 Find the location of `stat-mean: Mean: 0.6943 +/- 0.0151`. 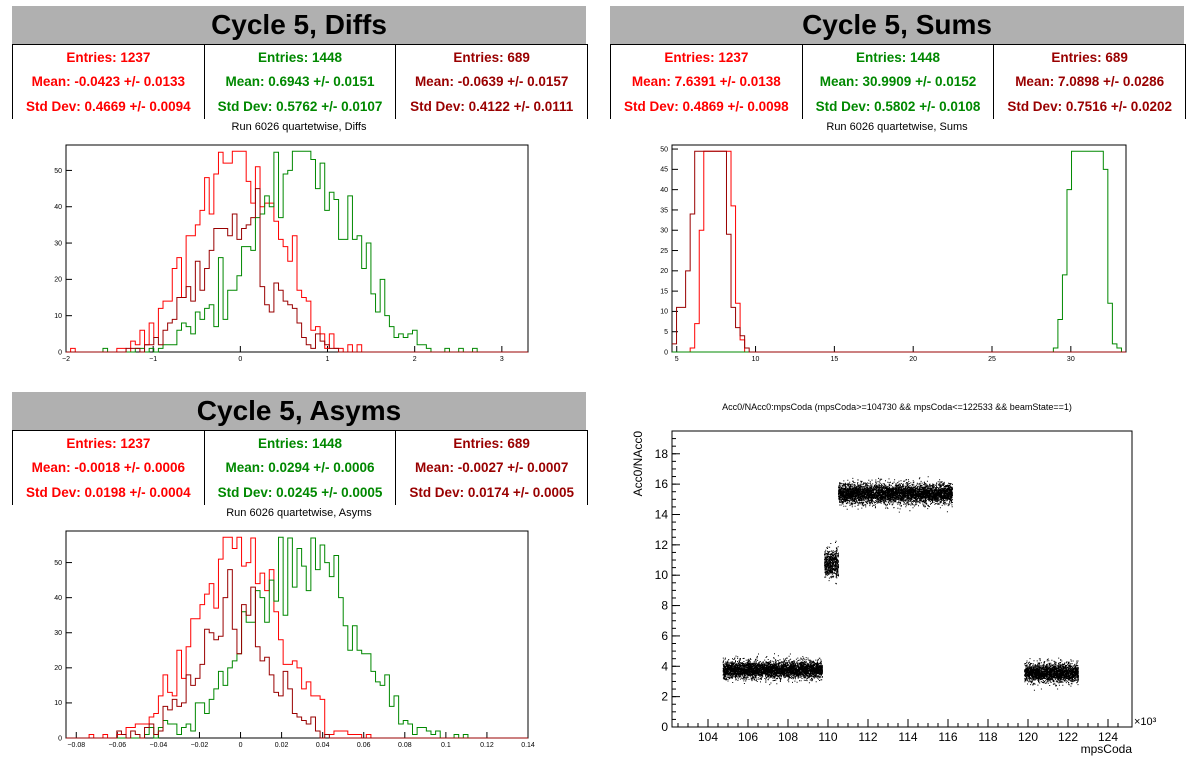

stat-mean: Mean: 0.6943 +/- 0.0151 is located at coordinates (300, 82).